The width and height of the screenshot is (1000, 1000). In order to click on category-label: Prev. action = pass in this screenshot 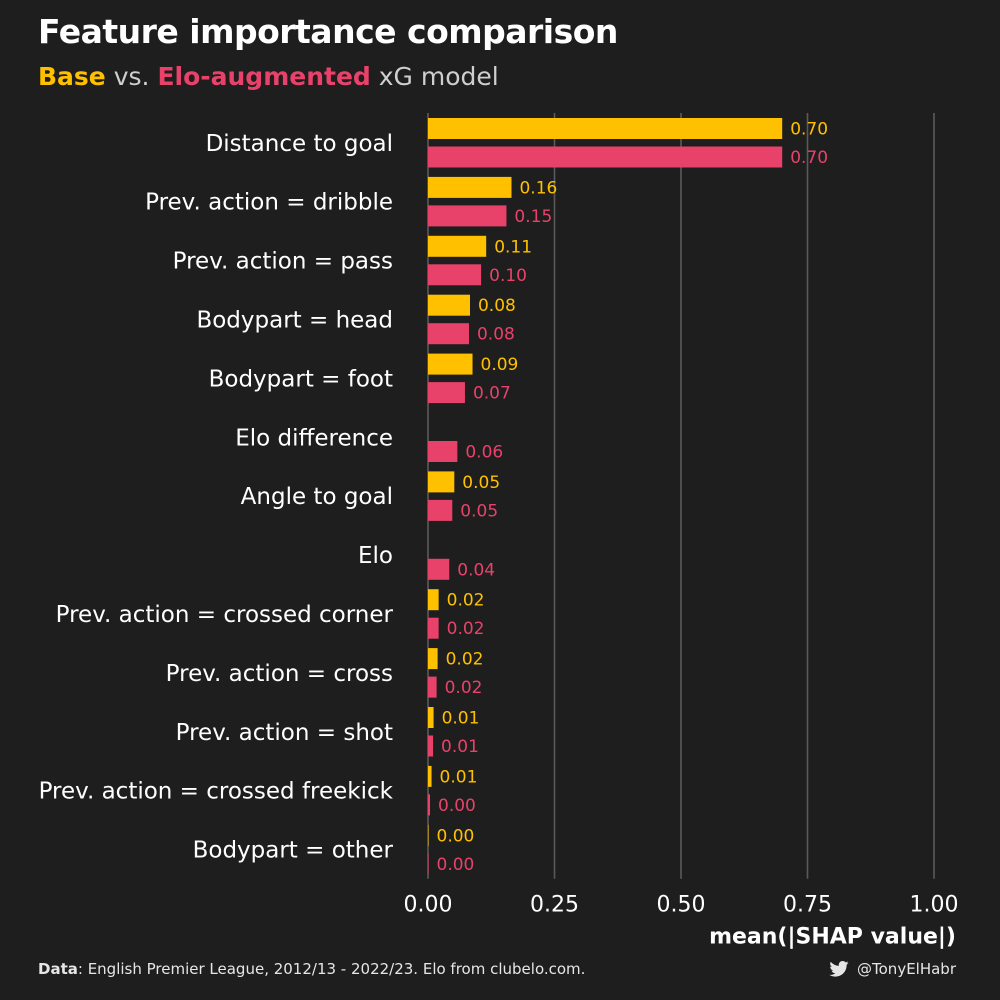, I will do `click(283, 262)`.